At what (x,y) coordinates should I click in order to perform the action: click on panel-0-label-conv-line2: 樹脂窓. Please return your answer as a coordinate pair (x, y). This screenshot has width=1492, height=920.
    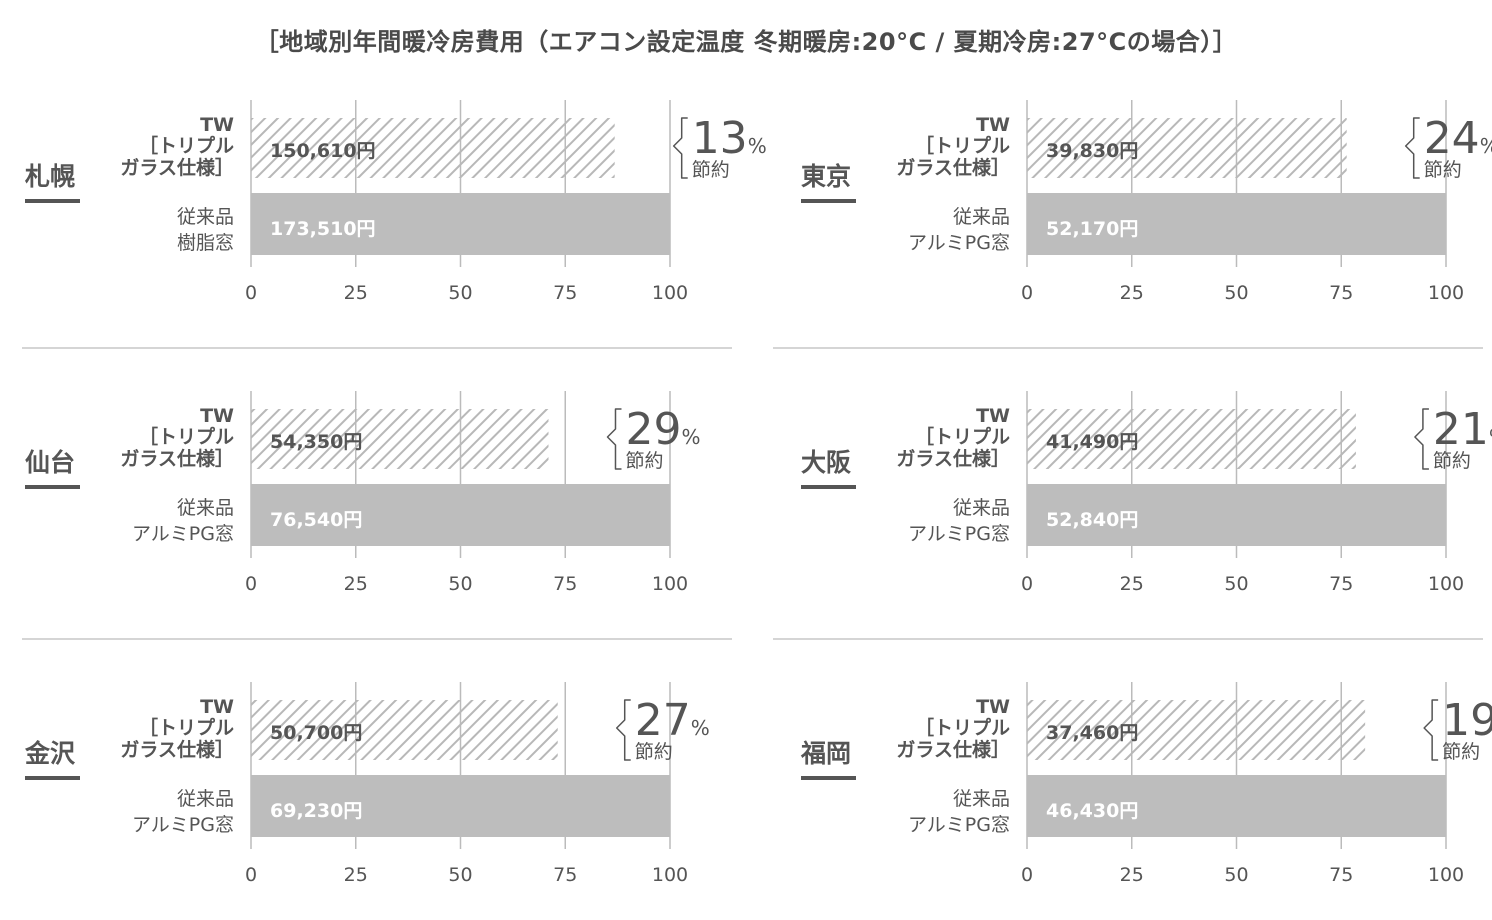
    Looking at the image, I should click on (205, 243).